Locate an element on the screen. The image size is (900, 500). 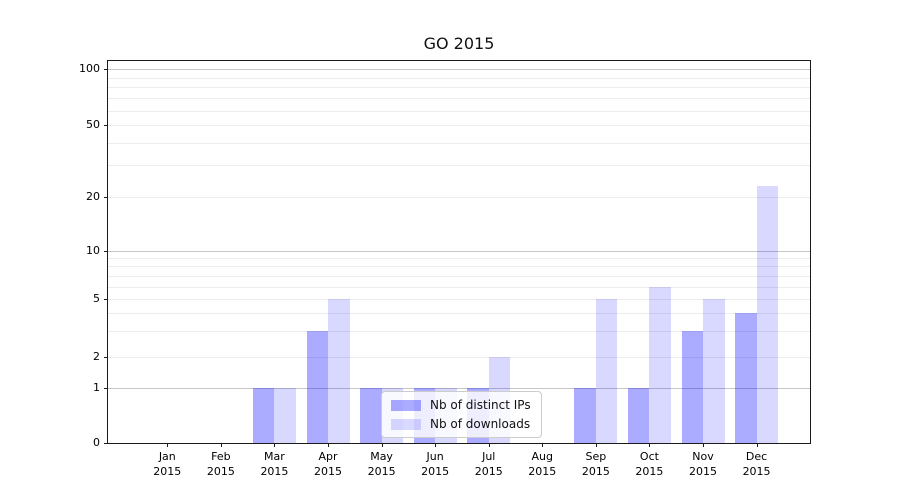
x-tick-month: Jun is located at coordinates (435, 456).